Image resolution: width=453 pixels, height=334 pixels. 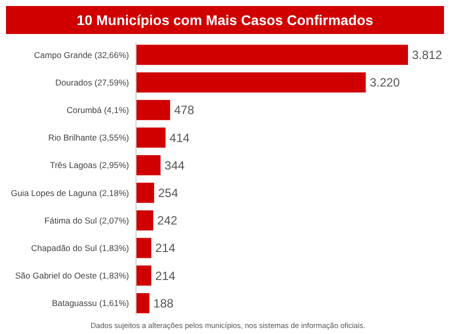 What do you see at coordinates (91, 303) in the screenshot?
I see `y-tick-label: Bataguassu (1,61%)` at bounding box center [91, 303].